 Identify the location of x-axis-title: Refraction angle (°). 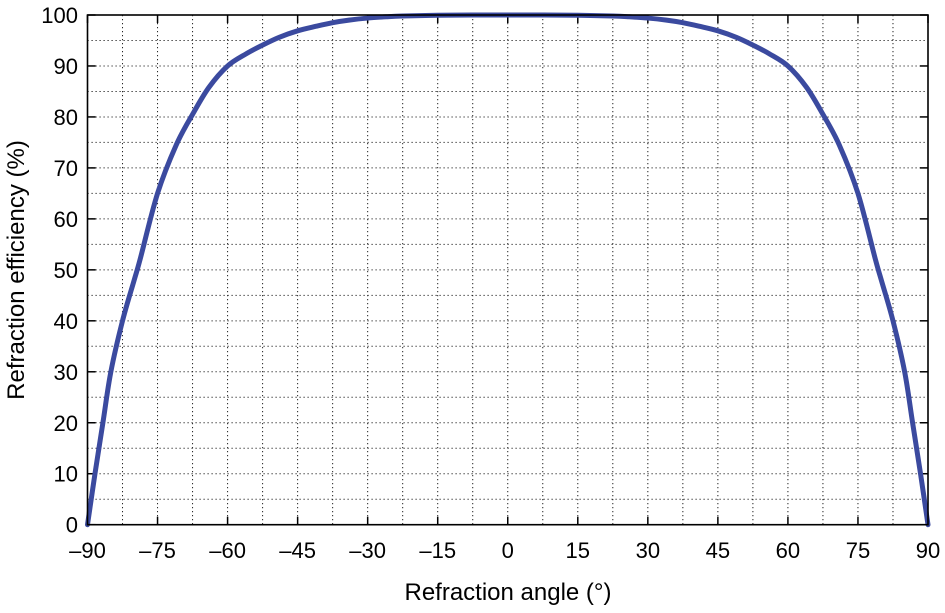
(507, 592).